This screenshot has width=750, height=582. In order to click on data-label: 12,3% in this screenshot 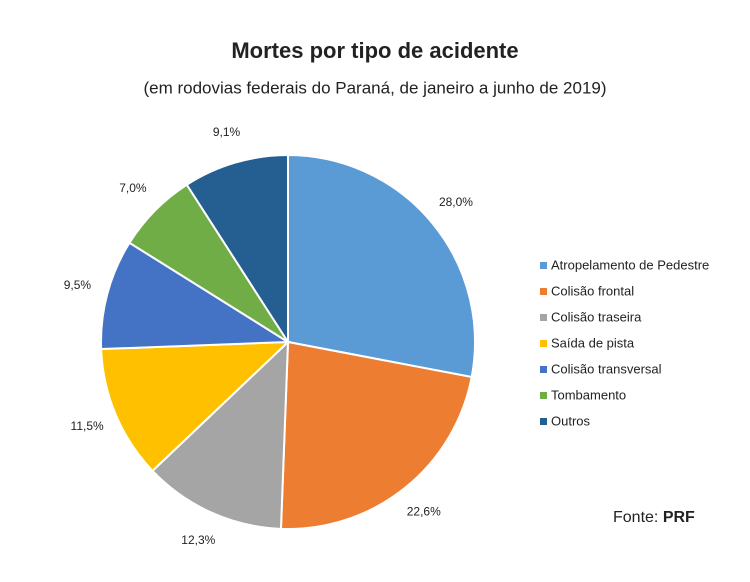, I will do `click(198, 540)`.